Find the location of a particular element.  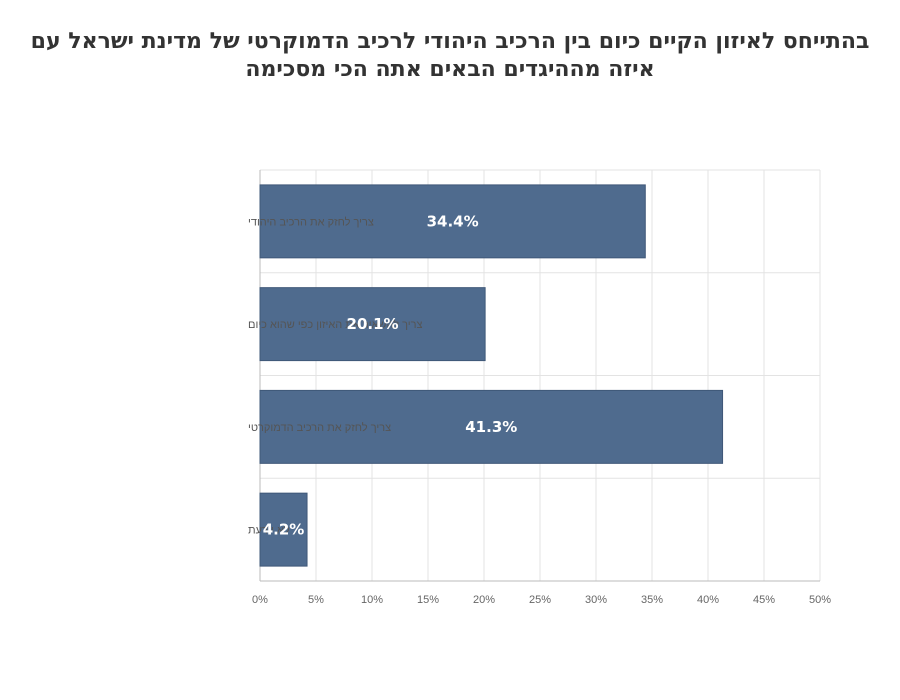

x-tick-label: 30% is located at coordinates (596, 600).